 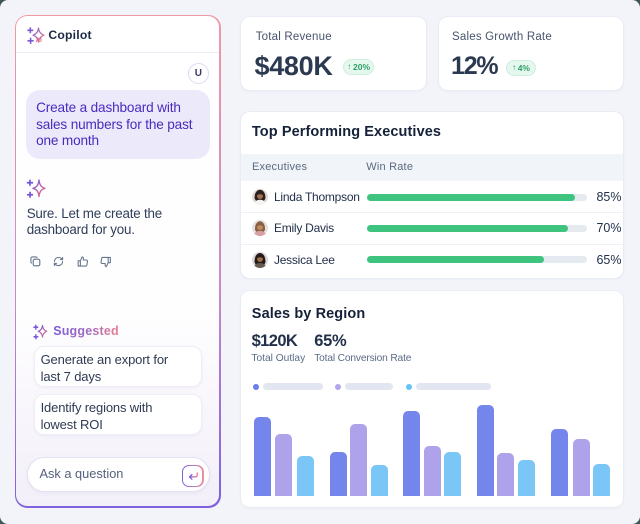 What do you see at coordinates (38, 41) in the screenshot?
I see `svg-text: AI` at bounding box center [38, 41].